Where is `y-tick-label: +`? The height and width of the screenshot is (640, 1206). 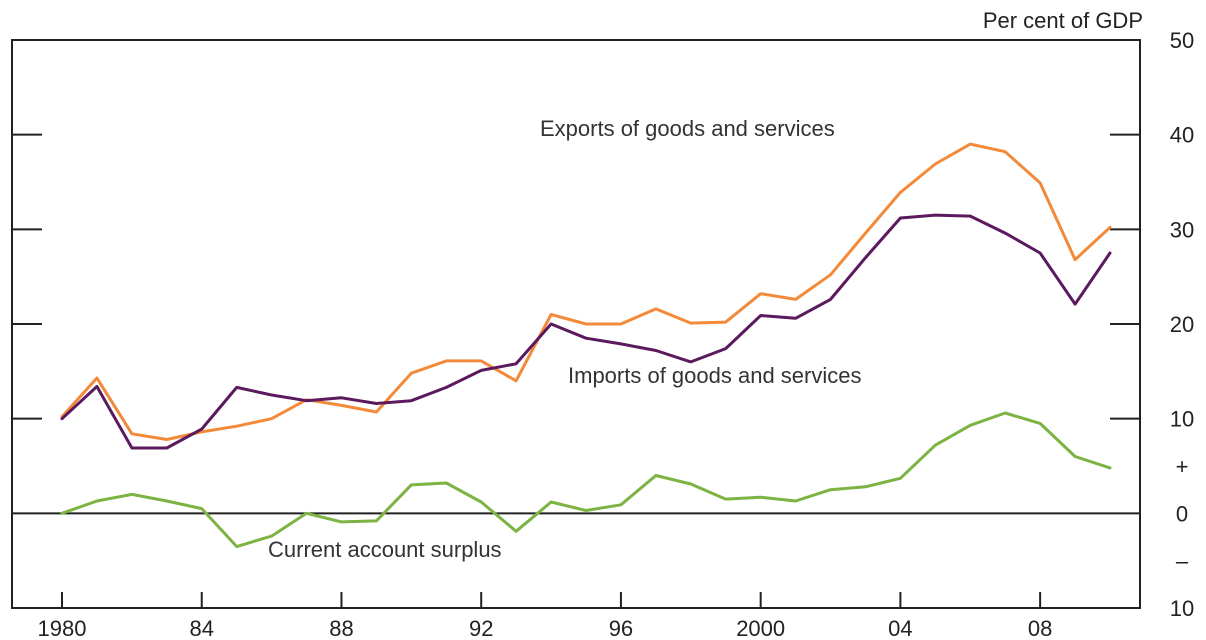
y-tick-label: + is located at coordinates (1182, 466).